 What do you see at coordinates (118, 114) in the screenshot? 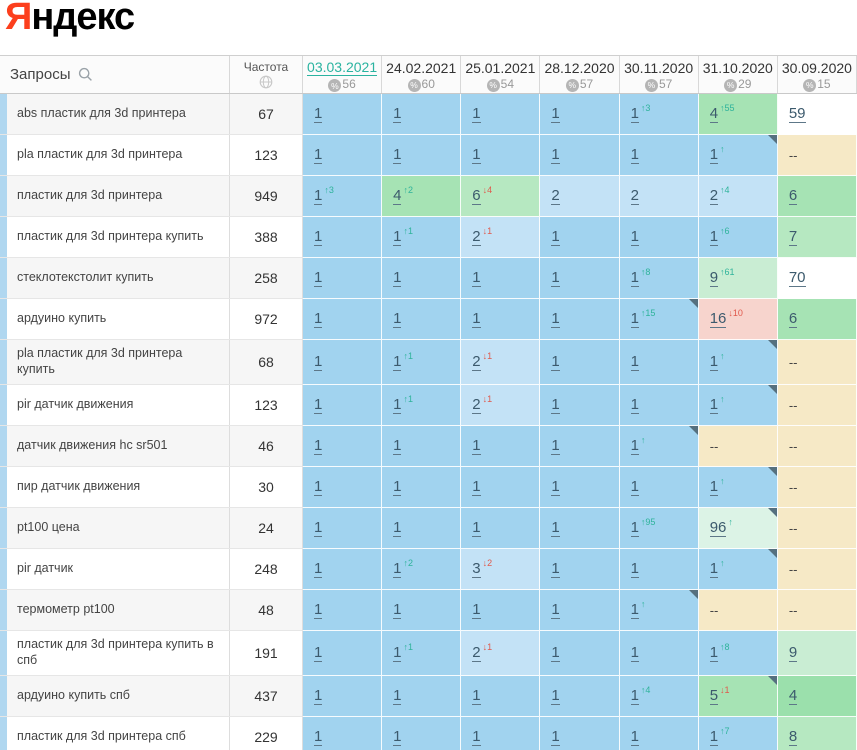
I see `keyword-label: abs пластик для 3d принтера` at bounding box center [118, 114].